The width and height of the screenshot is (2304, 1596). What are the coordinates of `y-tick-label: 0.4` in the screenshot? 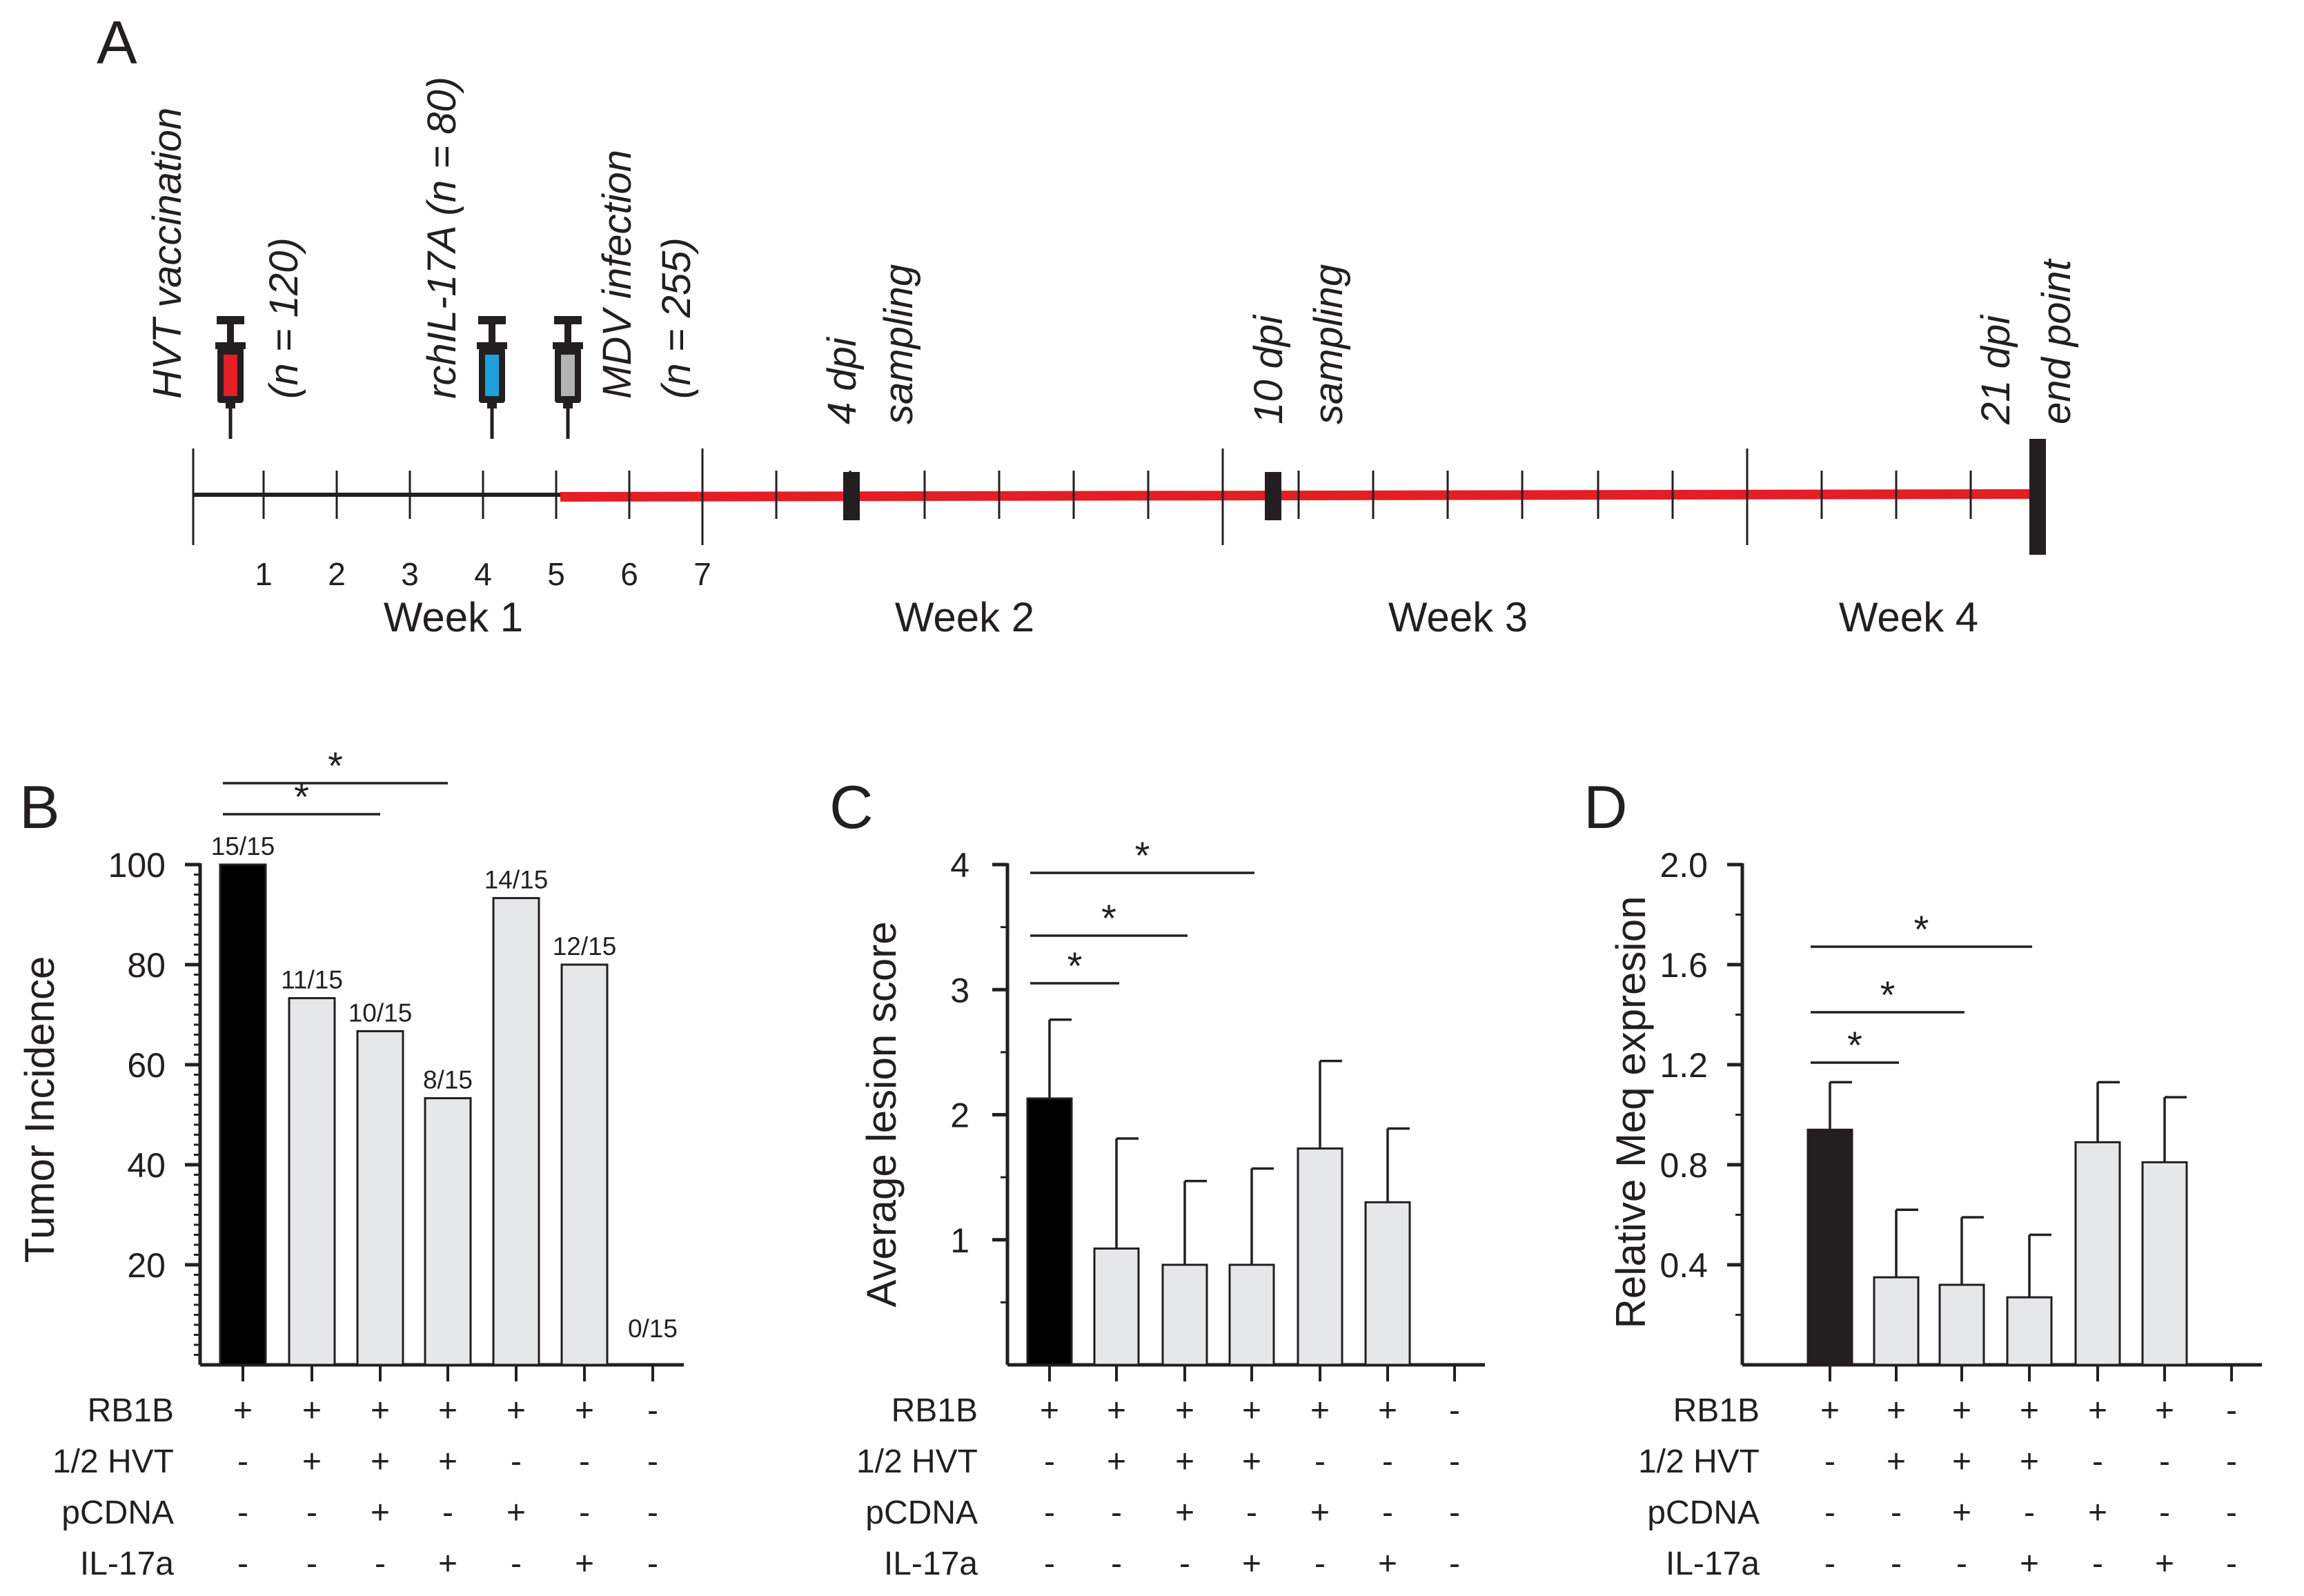 It's located at (1684, 1265).